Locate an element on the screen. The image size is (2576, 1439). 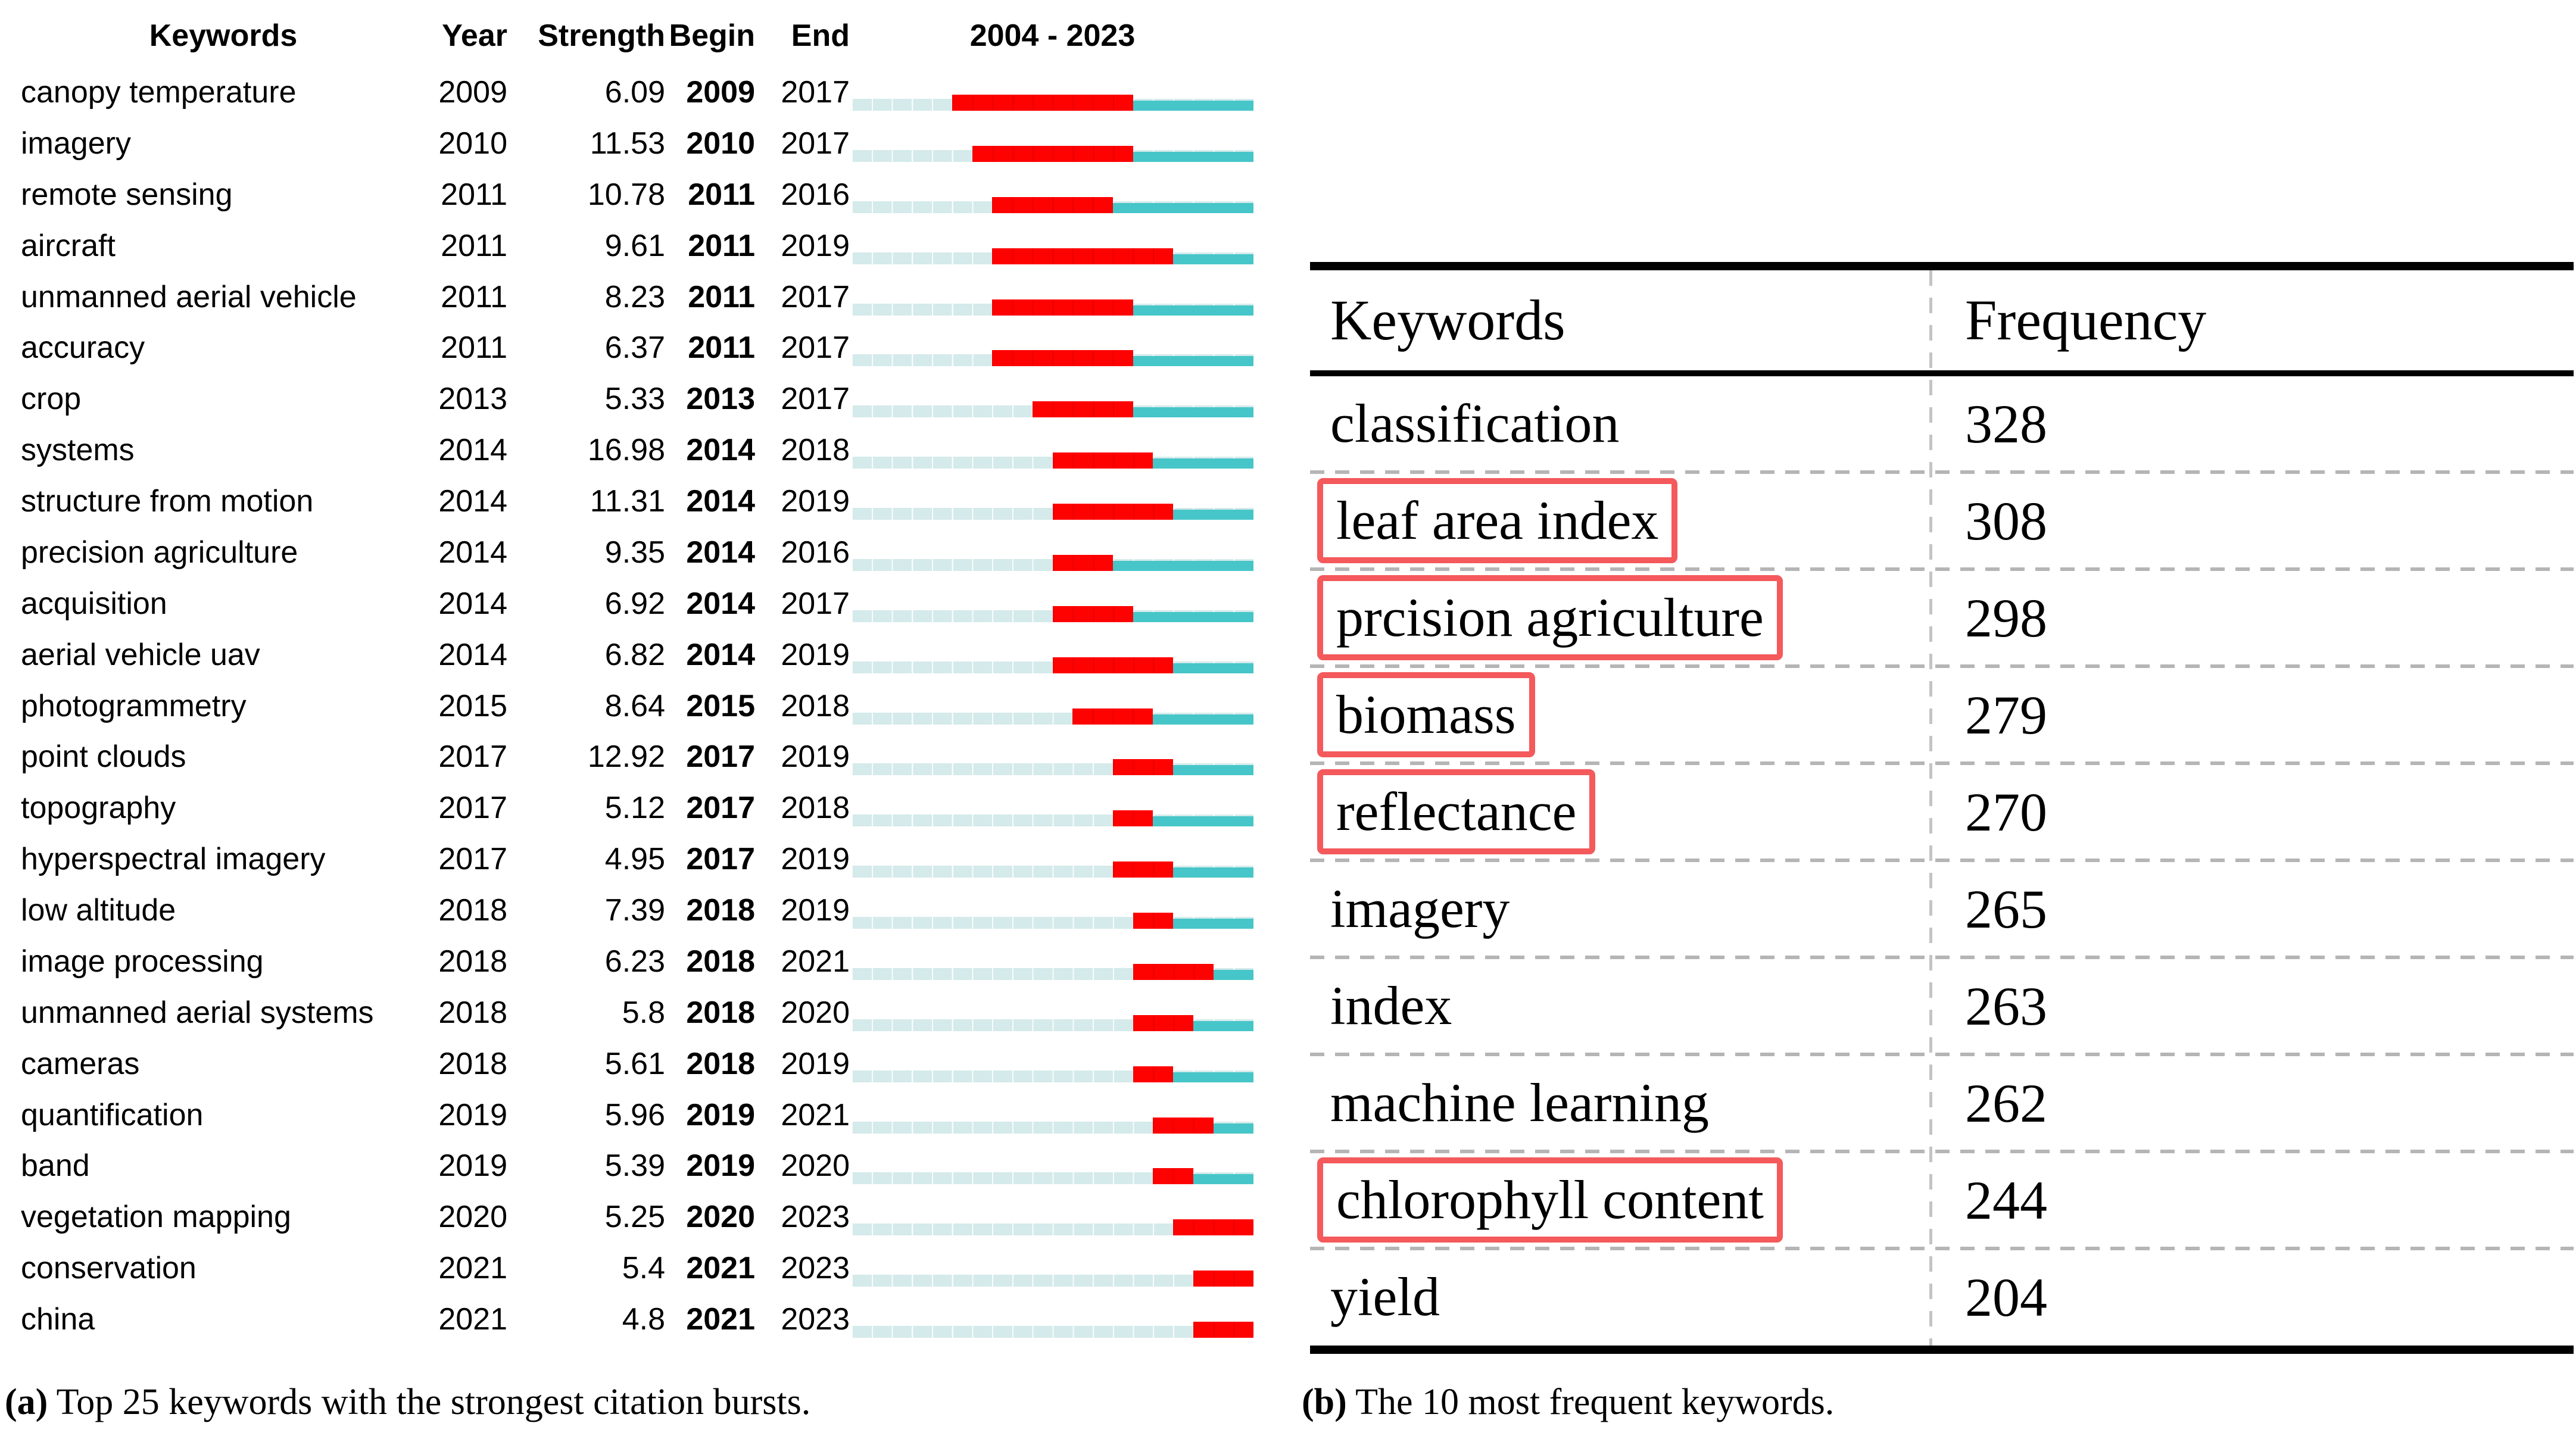
burst-row: topography 2017 5.12 2017 2018 is located at coordinates (643, 808).